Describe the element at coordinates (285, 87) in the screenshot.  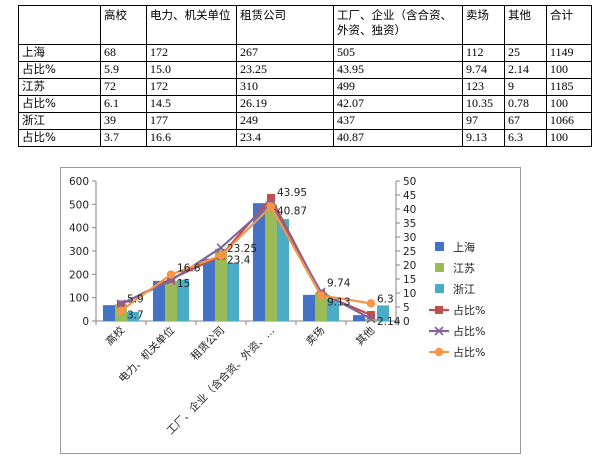
I see `table-cell: 310` at that location.